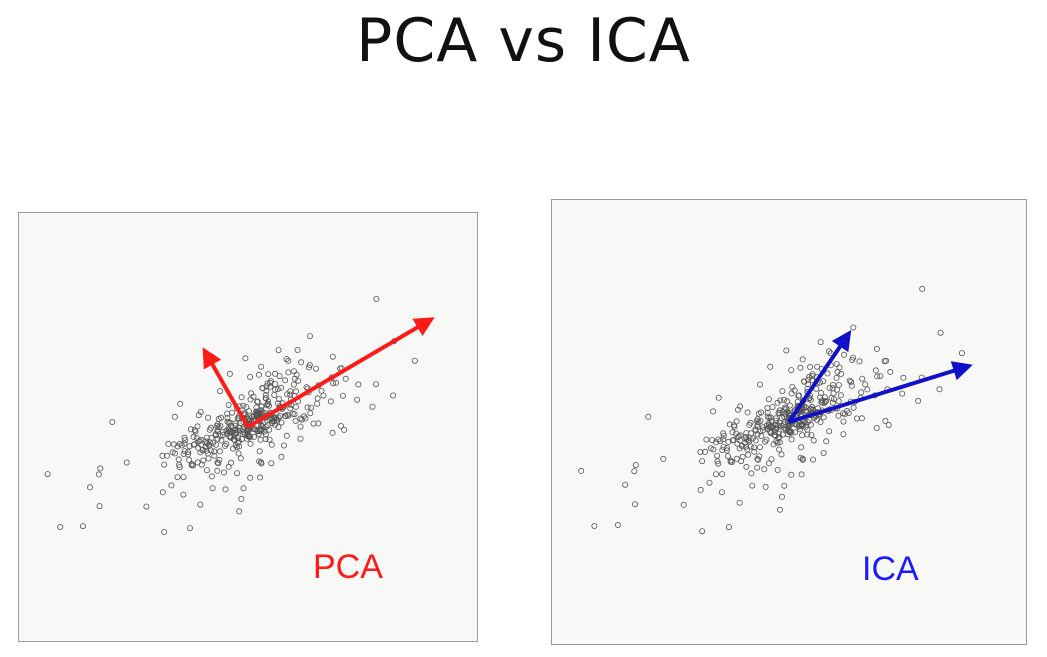 This screenshot has width=1047, height=657. I want to click on pca-scatter-plot, so click(239, 415).